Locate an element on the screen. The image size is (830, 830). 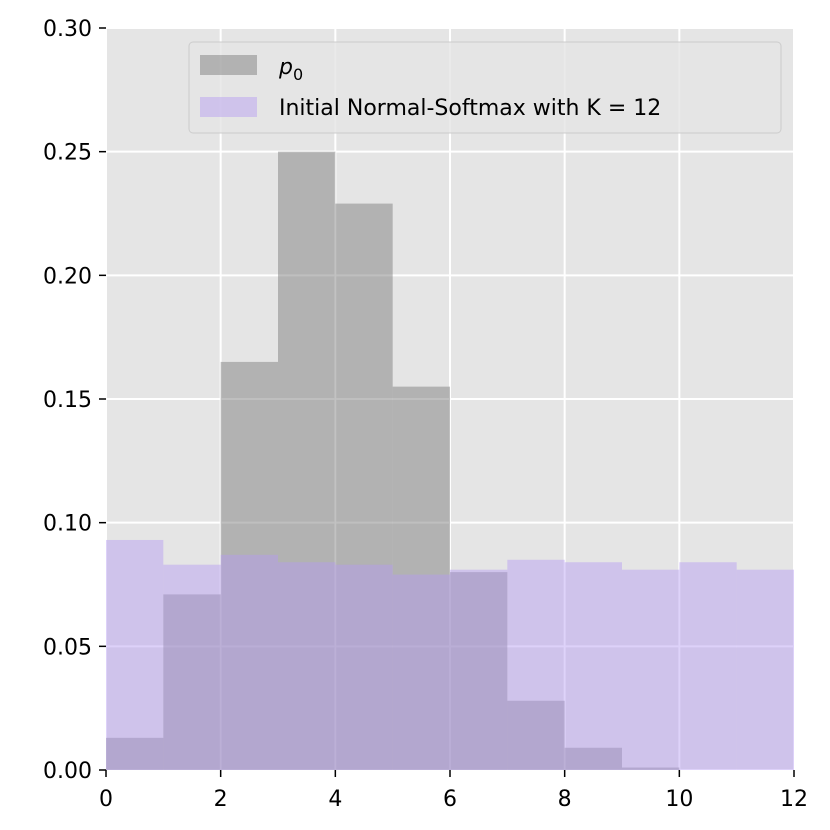
y-tick-label: 0.30 is located at coordinates (67, 29).